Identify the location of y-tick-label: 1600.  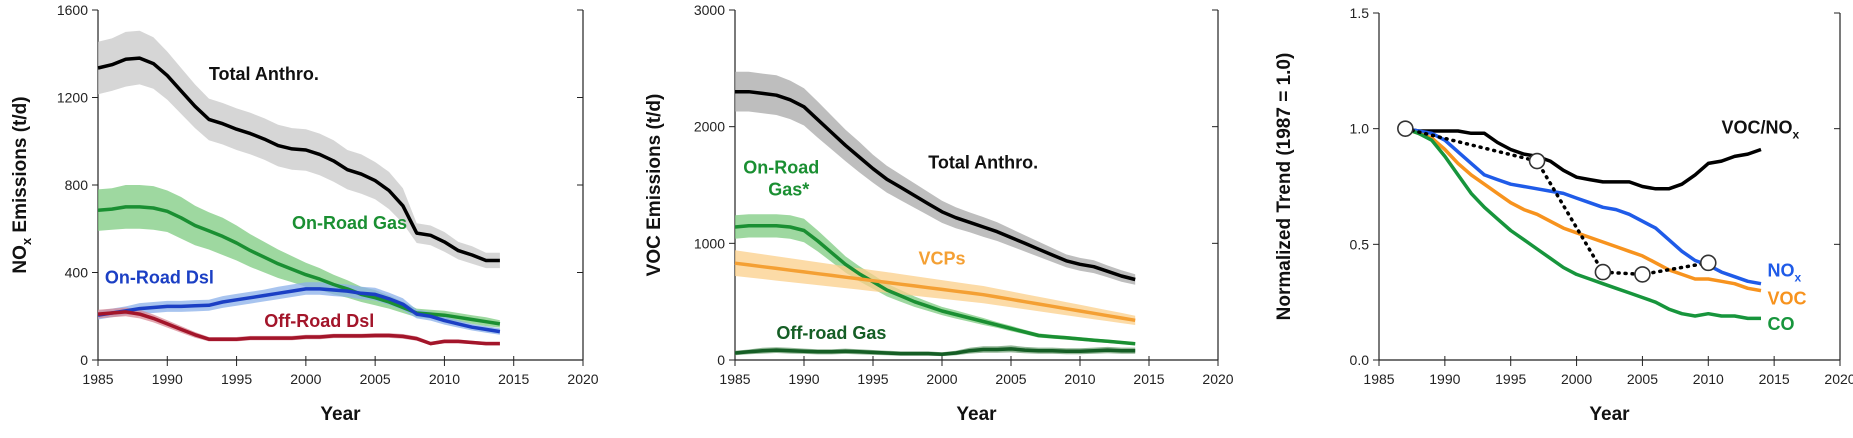
(72, 10).